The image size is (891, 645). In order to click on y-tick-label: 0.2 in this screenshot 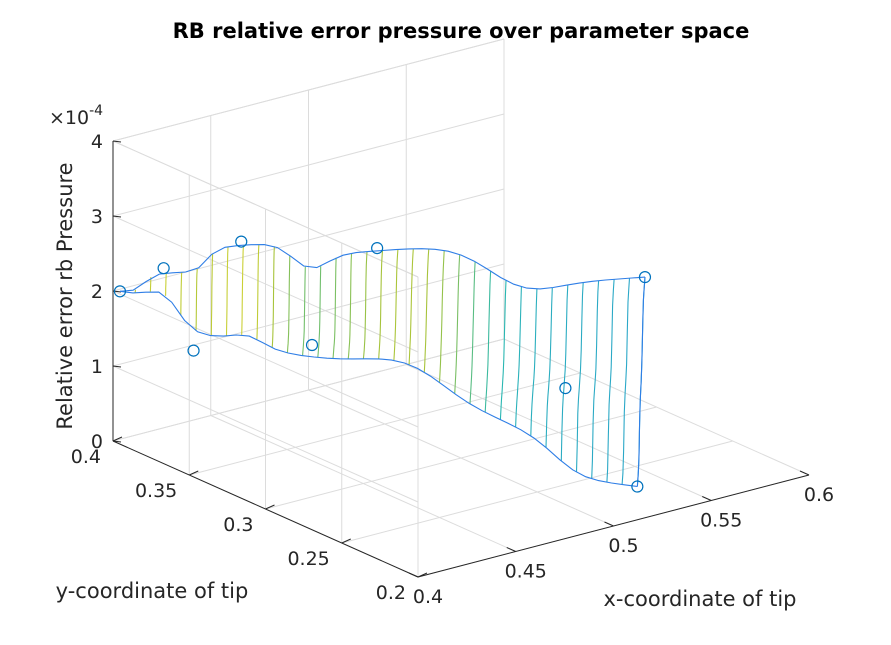, I will do `click(391, 593)`.